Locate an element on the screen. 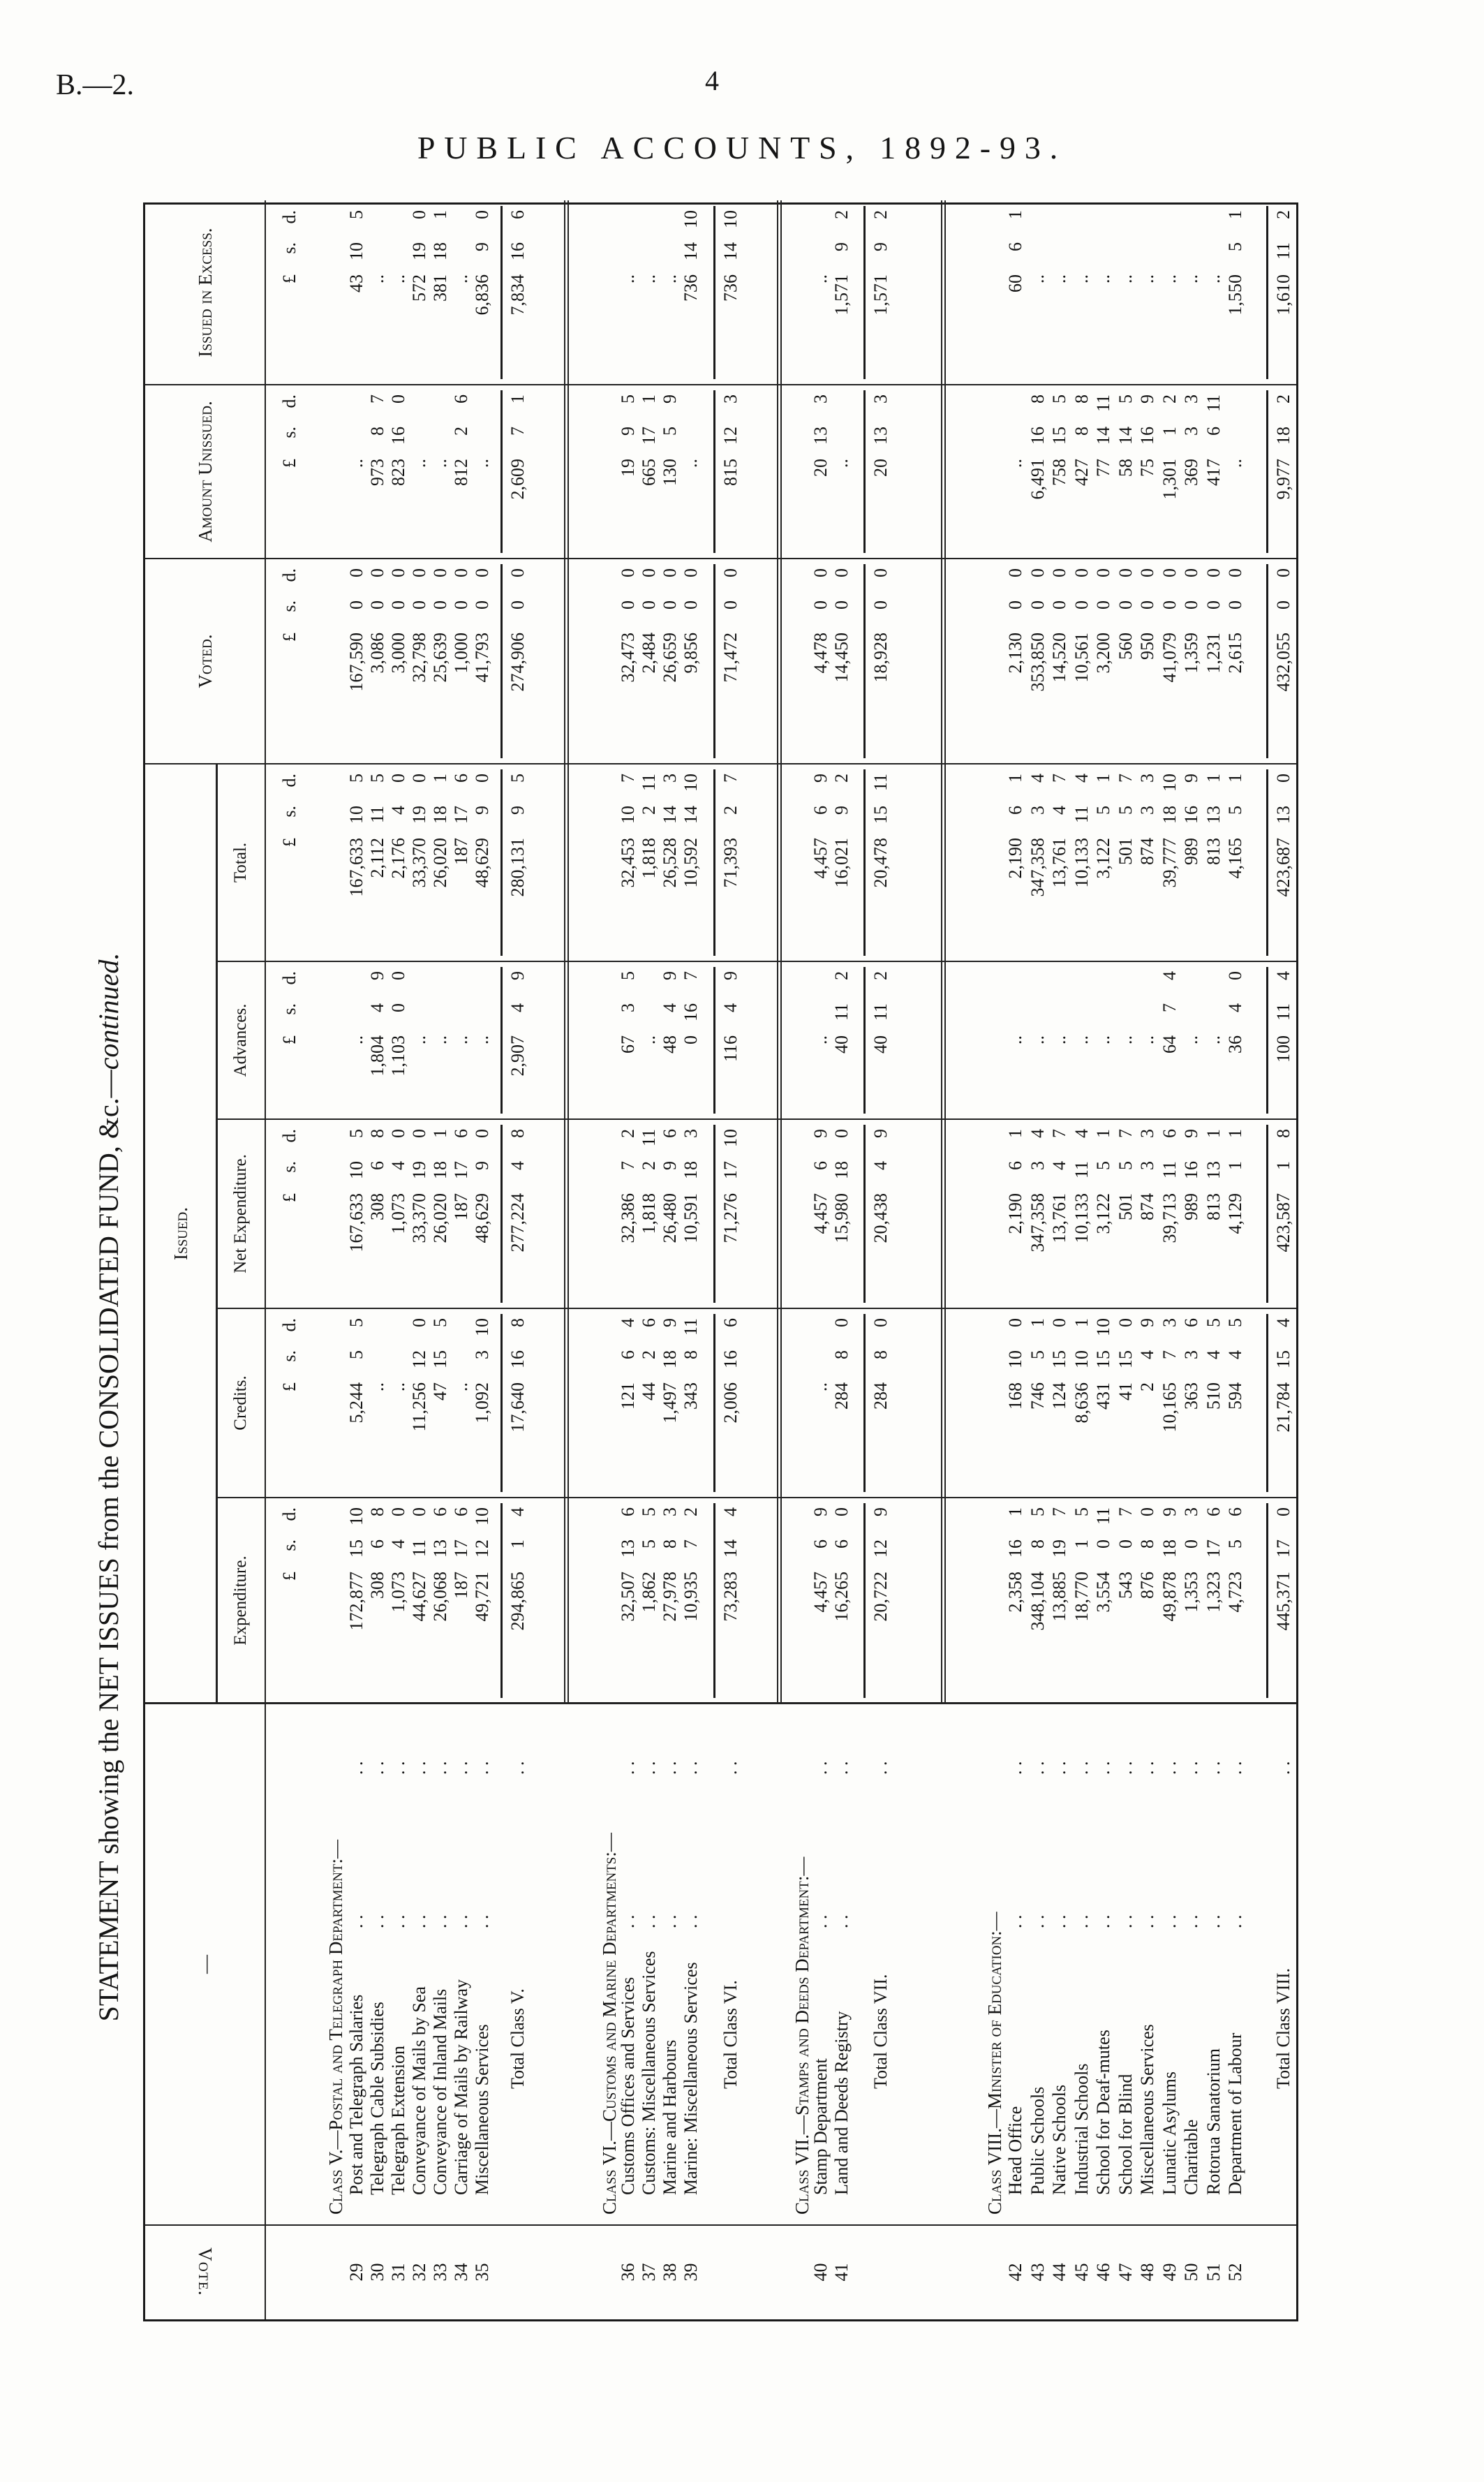 This screenshot has width=1484, height=2482. shillings-value: 6 is located at coordinates (1015, 1165).